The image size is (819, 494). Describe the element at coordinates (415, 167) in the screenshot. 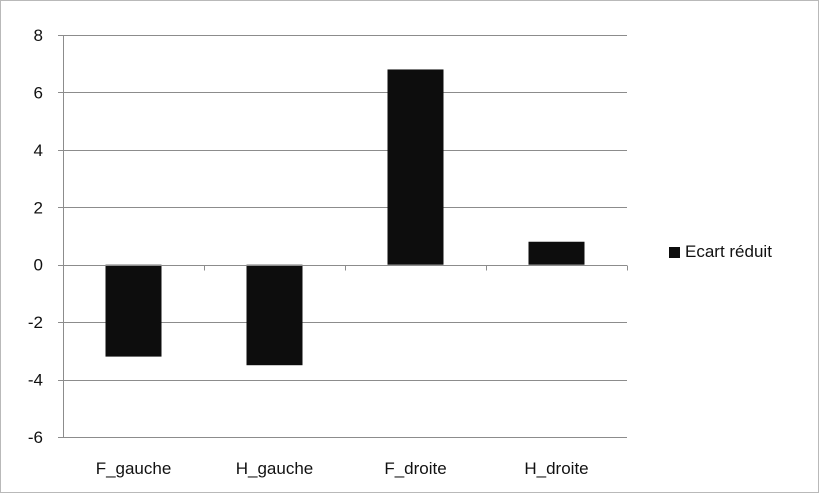

I see `bar-F_droite` at that location.